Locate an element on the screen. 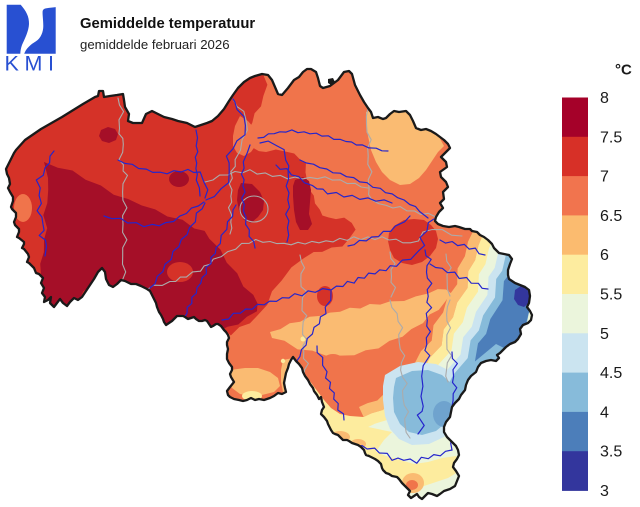  svg-text: 5.5 is located at coordinates (611, 295).